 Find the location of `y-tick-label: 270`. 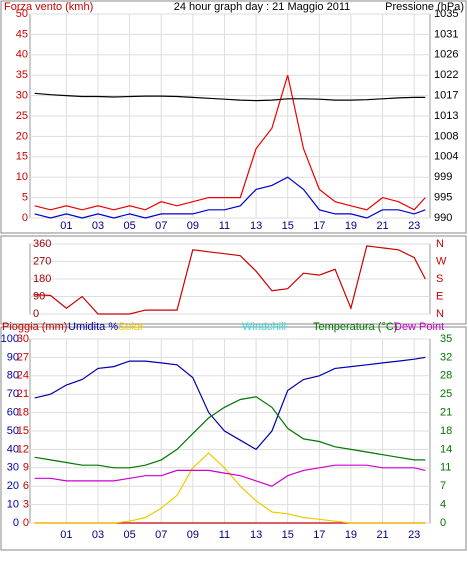

y-tick-label: 270 is located at coordinates (42, 261).